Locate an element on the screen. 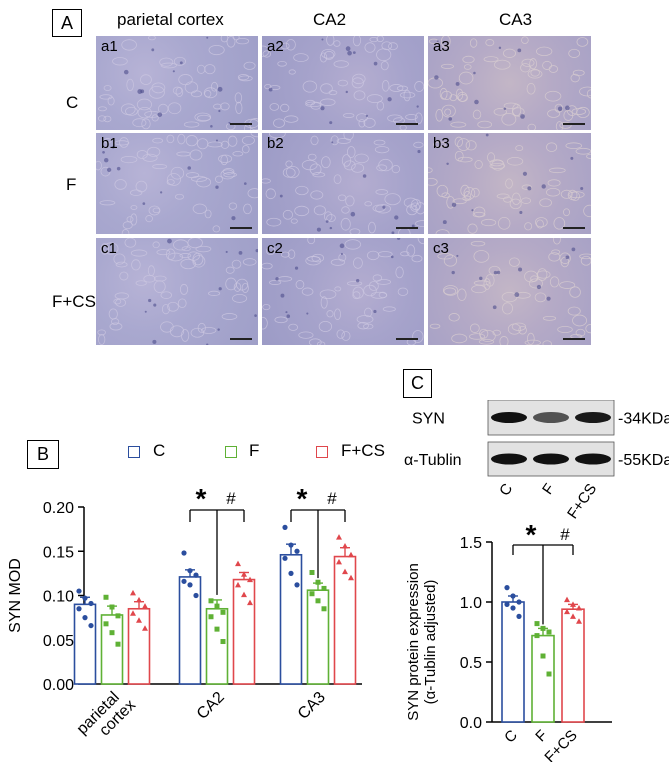  lane-label: C is located at coordinates (506, 489).